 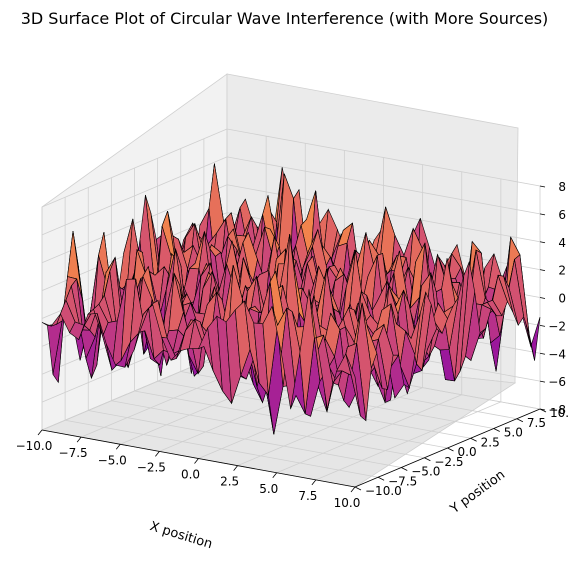 I want to click on x-axis-ticks: −10.0 −7.5 −5.0 −2.5 0.0 2.5 5.0 7.5 10.0, so click(x=188, y=469).